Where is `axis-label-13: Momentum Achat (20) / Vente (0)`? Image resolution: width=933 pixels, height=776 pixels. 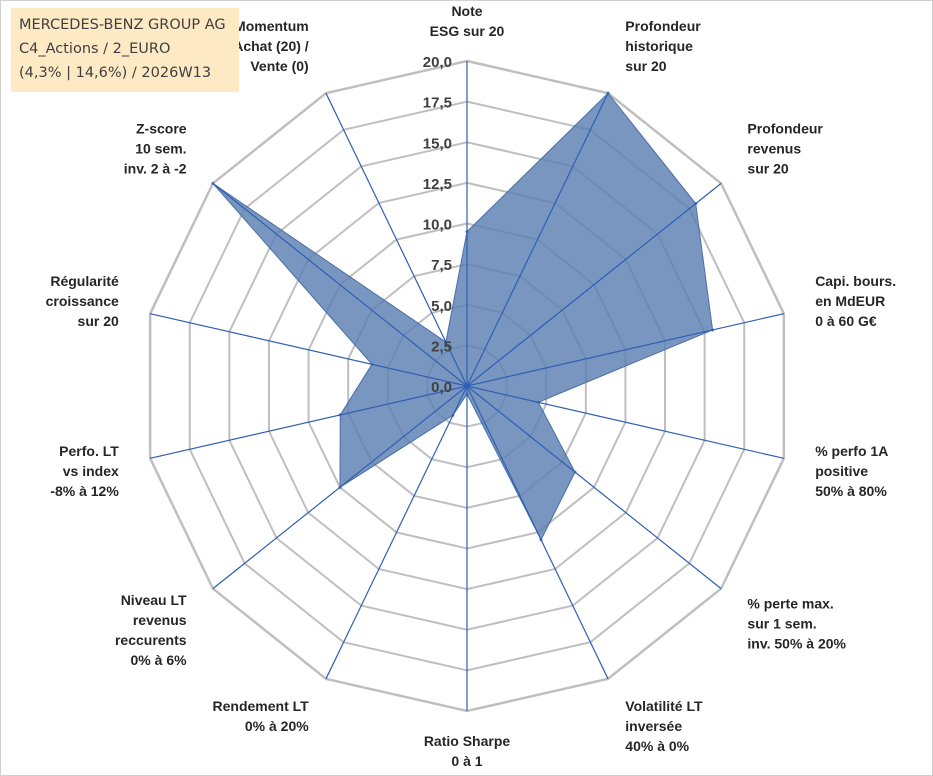
axis-label-13: Momentum Achat (20) / Vente (0) is located at coordinates (271, 46).